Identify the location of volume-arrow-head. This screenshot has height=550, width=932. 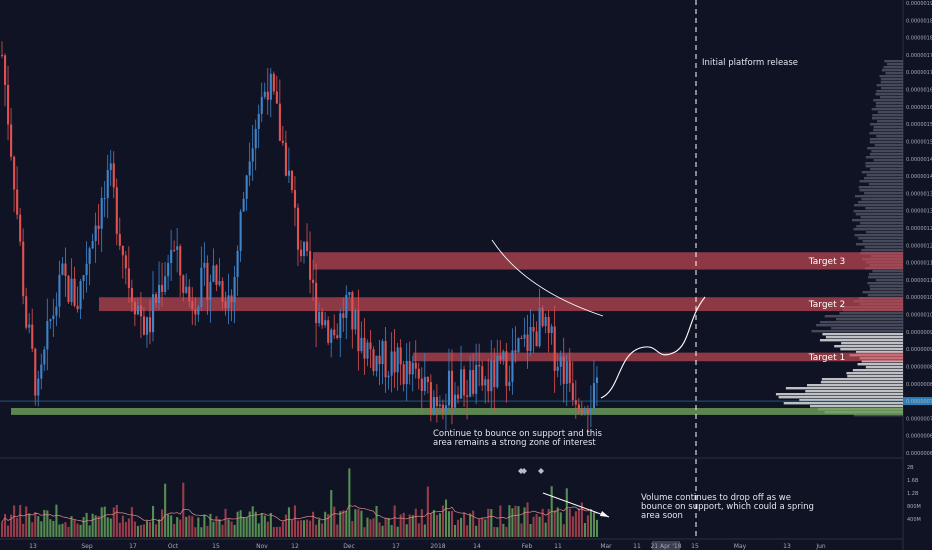
(604, 514).